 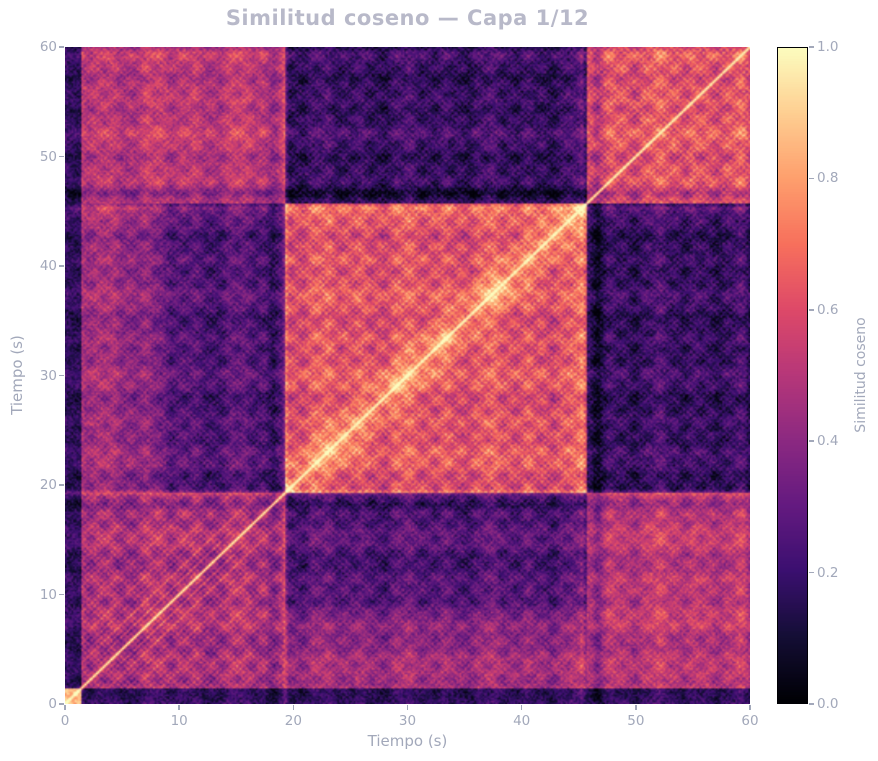 What do you see at coordinates (522, 721) in the screenshot?
I see `x-tick-label: 40` at bounding box center [522, 721].